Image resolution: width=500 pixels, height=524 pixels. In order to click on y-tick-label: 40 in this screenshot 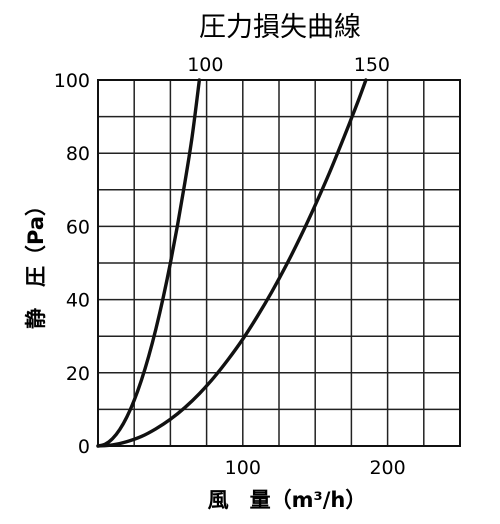, I will do `click(78, 301)`.